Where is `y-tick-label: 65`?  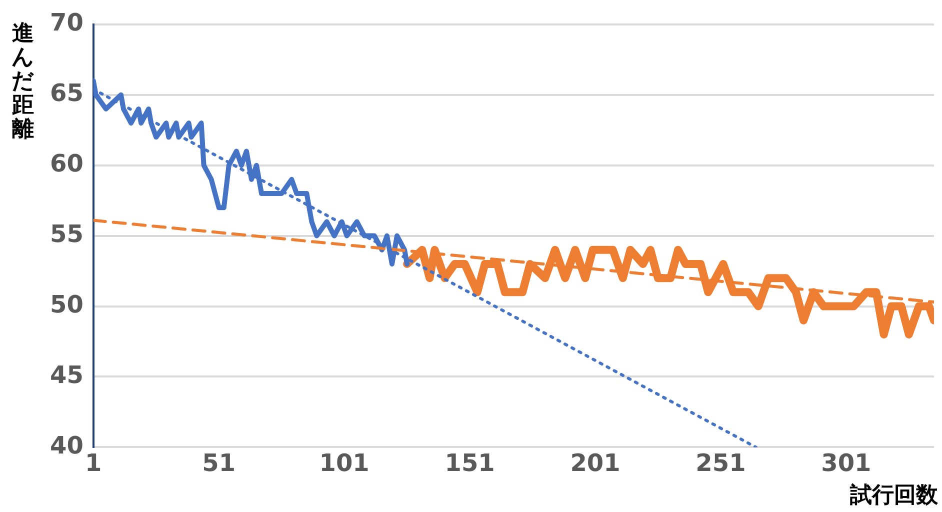 y-tick-label: 65 is located at coordinates (67, 93).